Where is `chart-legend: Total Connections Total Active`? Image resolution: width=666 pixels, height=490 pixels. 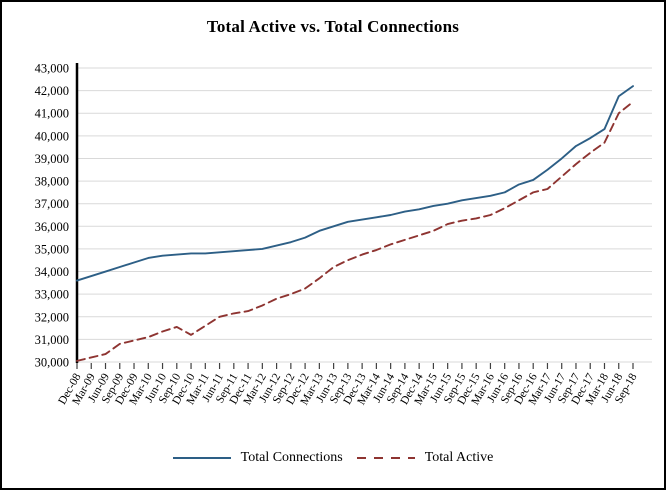 chart-legend: Total Connections Total Active is located at coordinates (333, 458).